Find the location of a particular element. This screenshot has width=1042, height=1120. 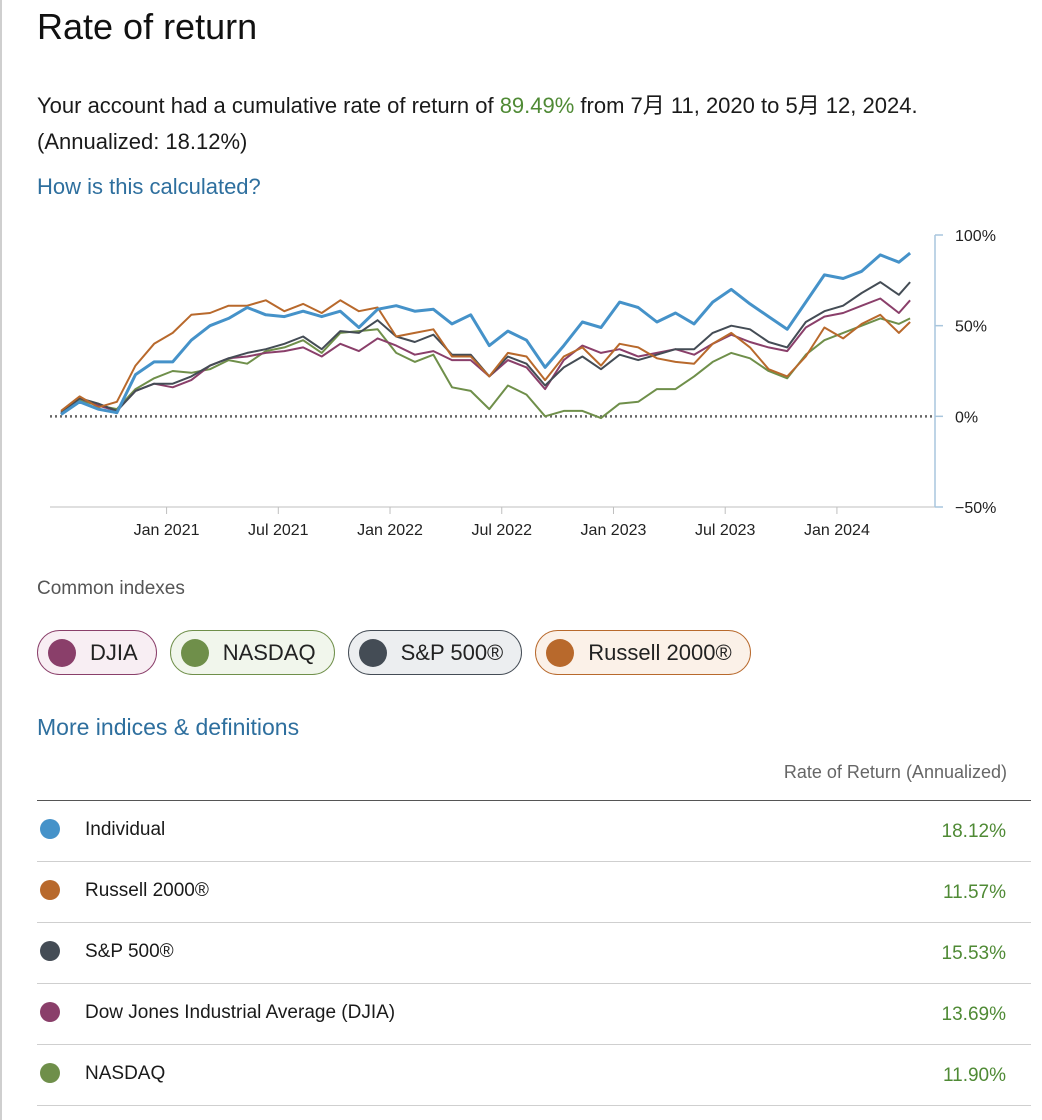

russell-dot-icon is located at coordinates (560, 652).